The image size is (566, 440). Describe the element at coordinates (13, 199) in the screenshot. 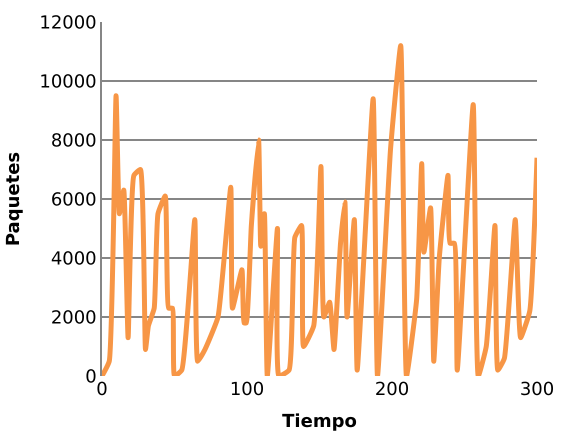

I see `y-axis-title: Paquetes` at that location.